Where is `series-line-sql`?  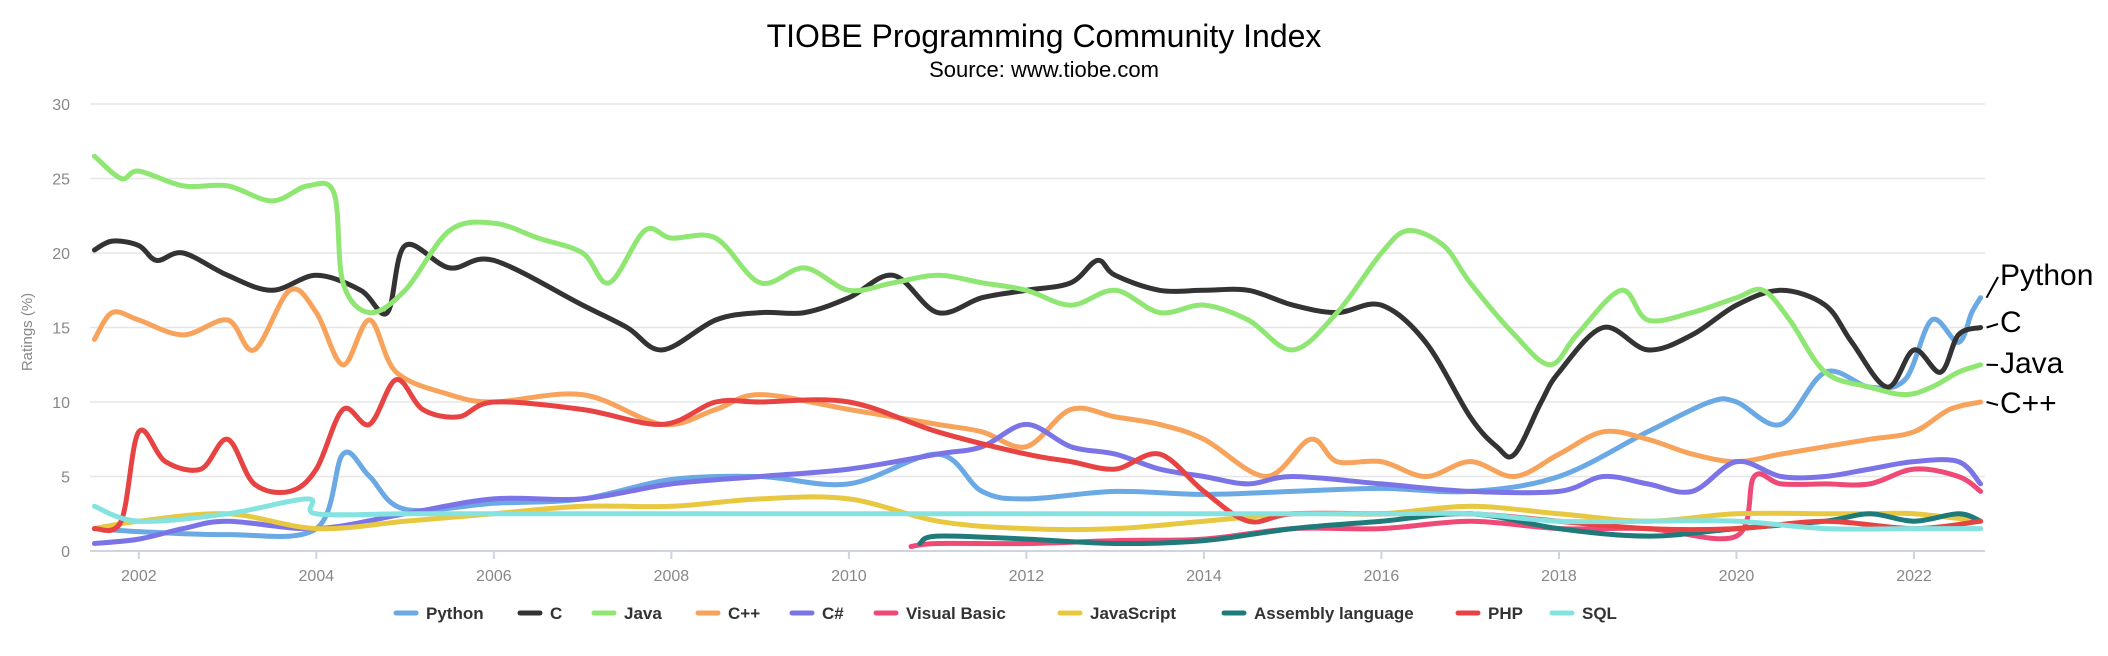 series-line-sql is located at coordinates (1037, 514).